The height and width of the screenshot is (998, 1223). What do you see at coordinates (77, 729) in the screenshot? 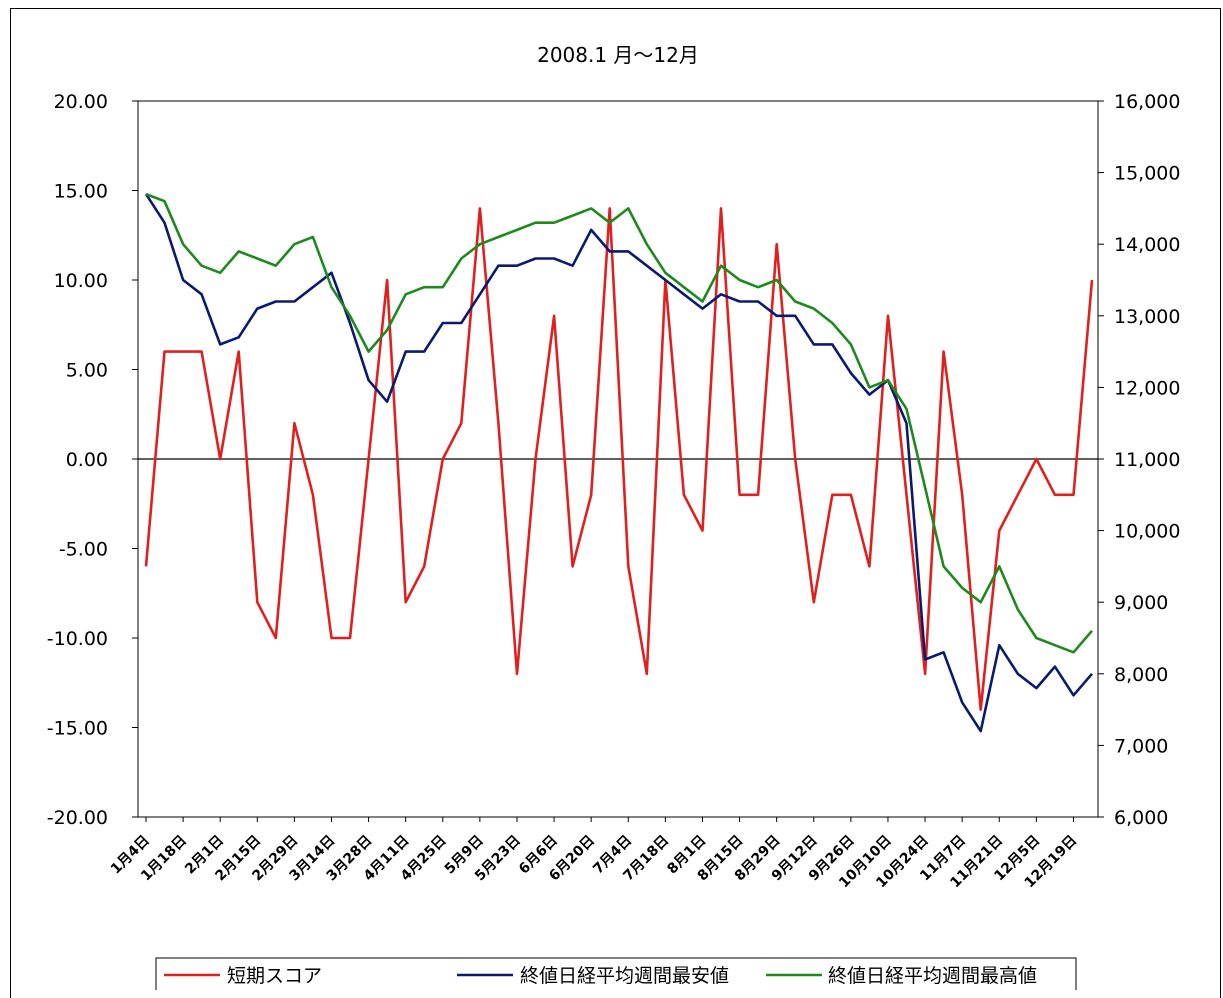
I see `left-tick-label: -15.00` at bounding box center [77, 729].